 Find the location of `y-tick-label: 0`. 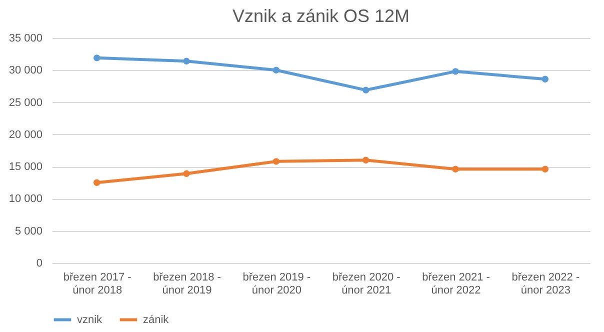

y-tick-label: 0 is located at coordinates (39, 264).